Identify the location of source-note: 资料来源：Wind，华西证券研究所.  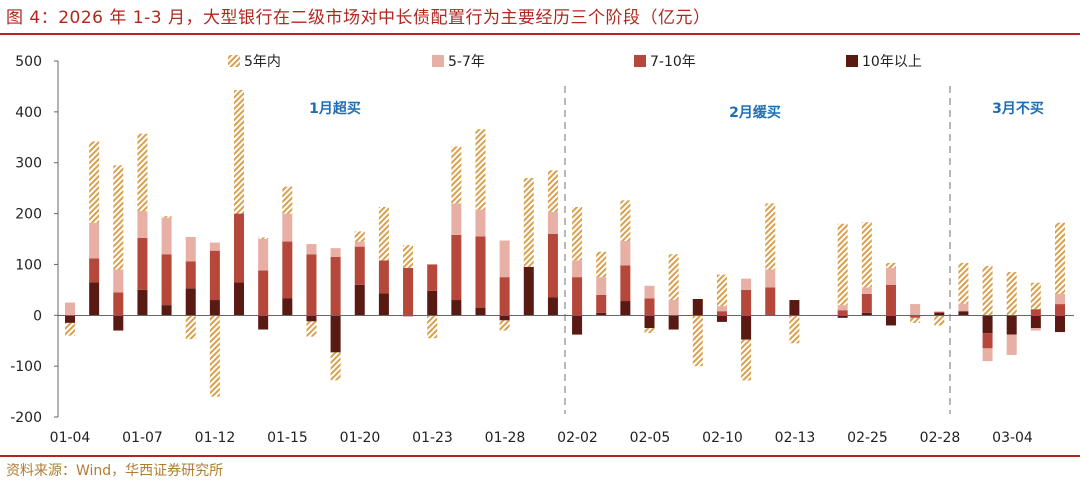
(115, 471).